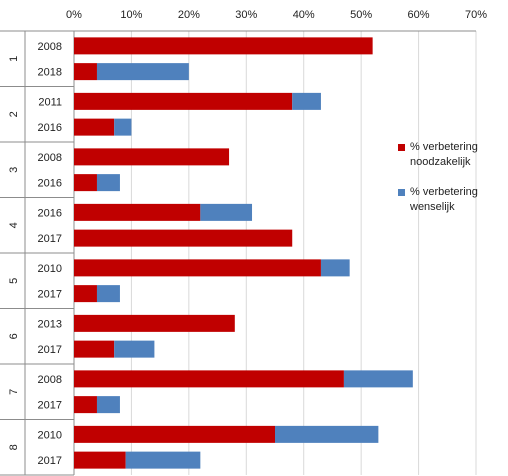 The width and height of the screenshot is (508, 476). Describe the element at coordinates (14, 392) in the screenshot. I see `group-label: 7` at that location.